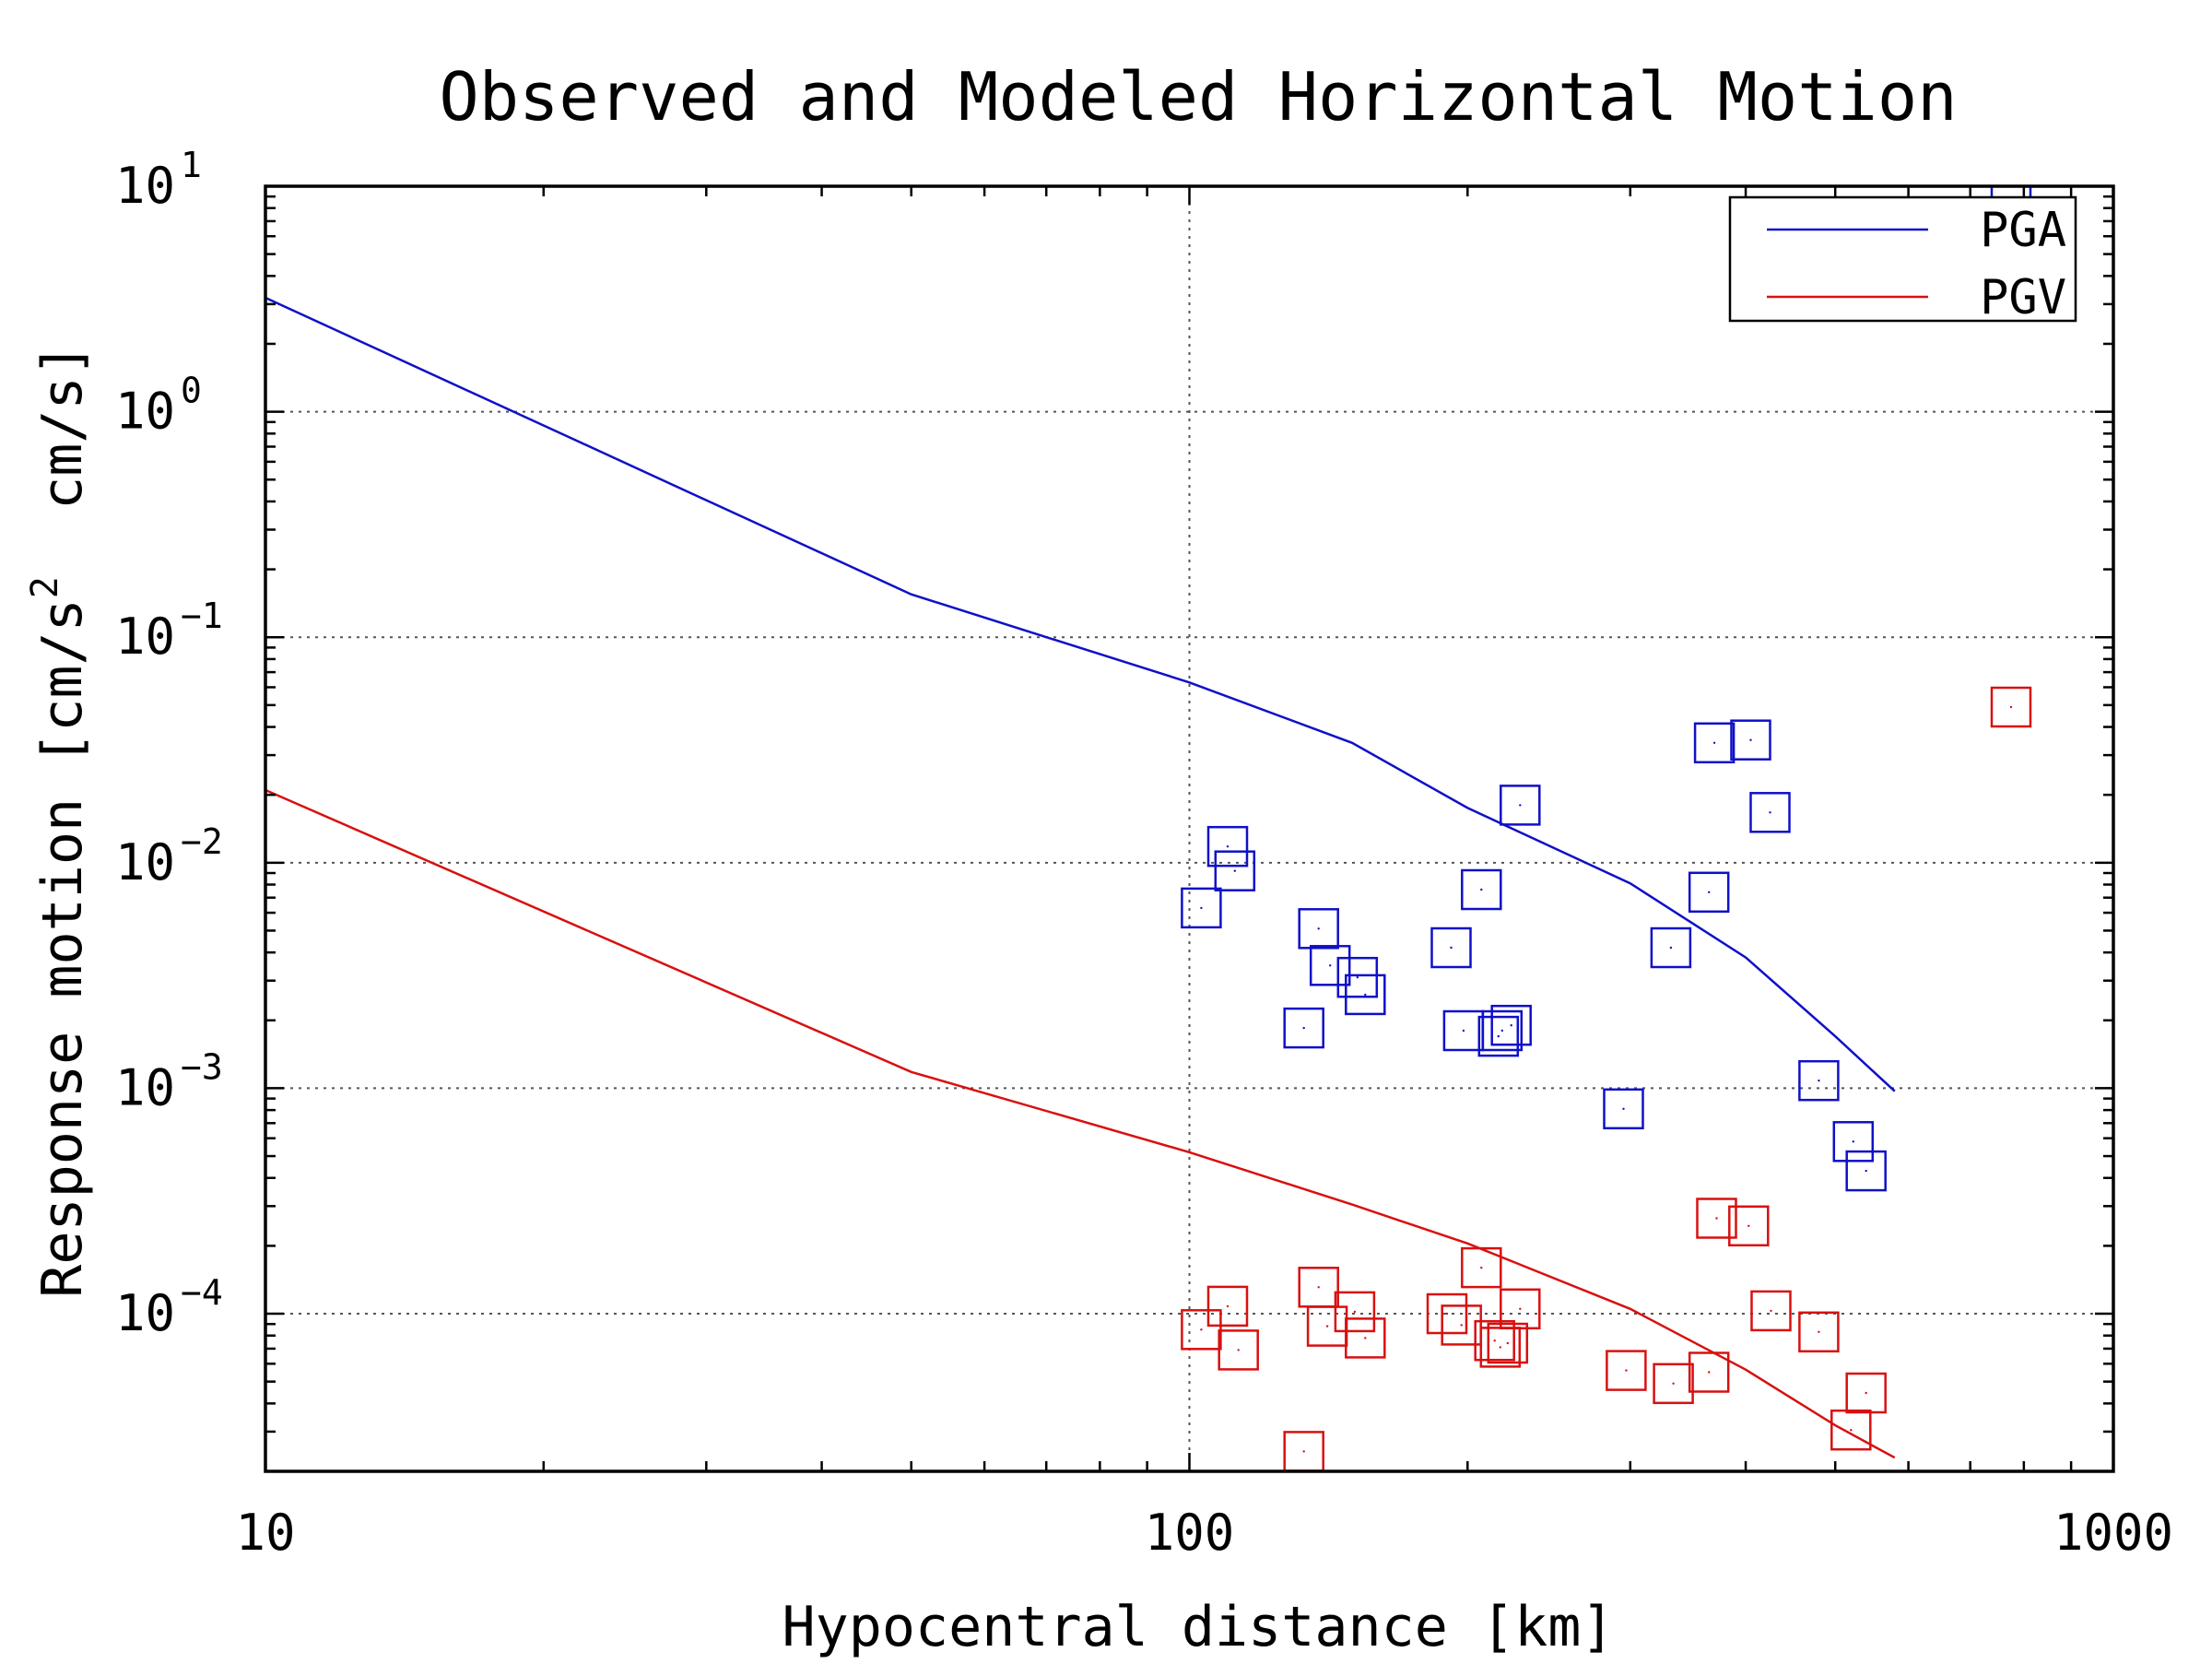 This screenshot has height=1664, width=2212. I want to click on y-tick-label-exponent: −4, so click(202, 1292).